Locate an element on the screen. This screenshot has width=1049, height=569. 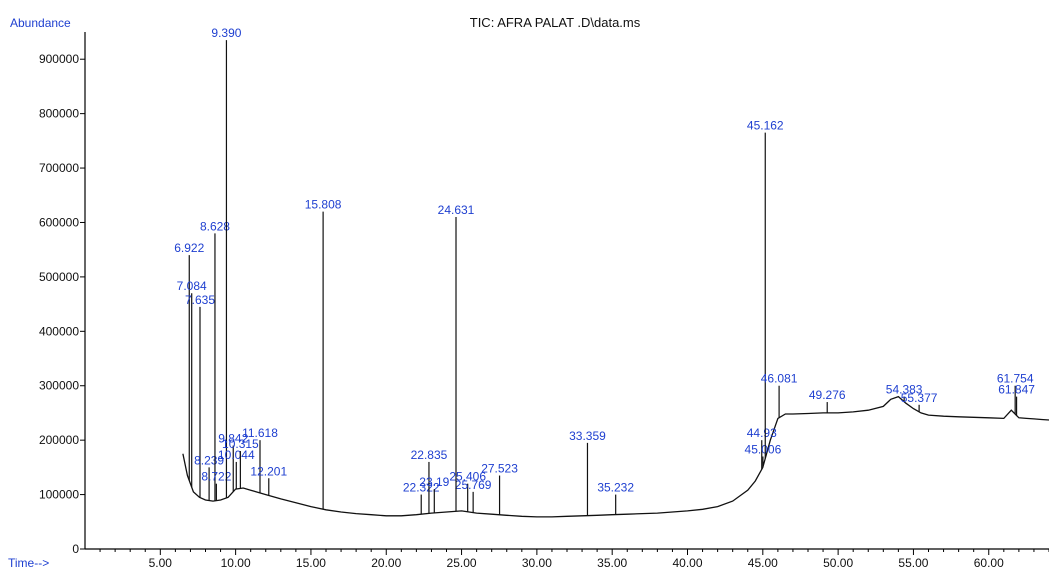
x-tick-label: 20.00 is located at coordinates (386, 562).